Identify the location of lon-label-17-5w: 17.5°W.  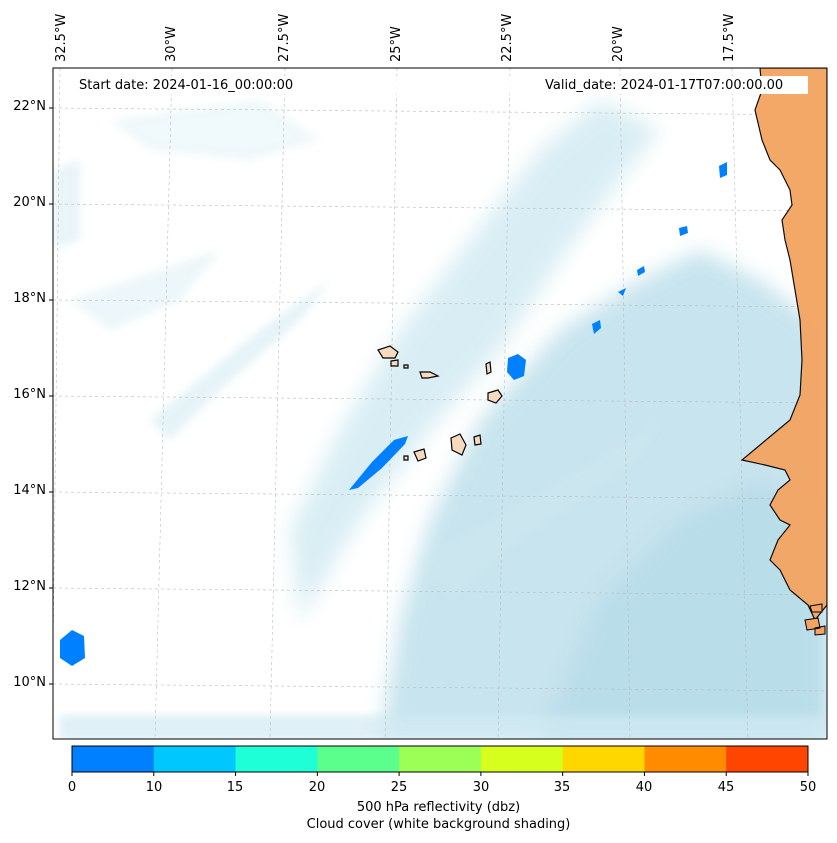
(729, 37).